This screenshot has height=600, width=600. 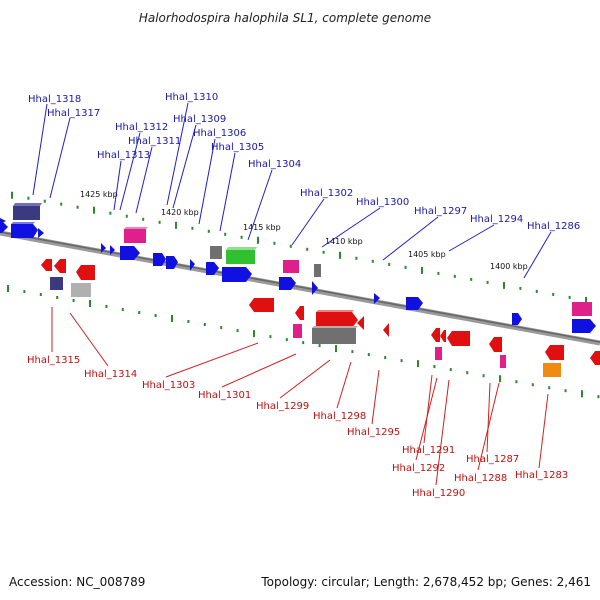 What do you see at coordinates (339, 416) in the screenshot?
I see `gene-label: Hhal_1298` at bounding box center [339, 416].